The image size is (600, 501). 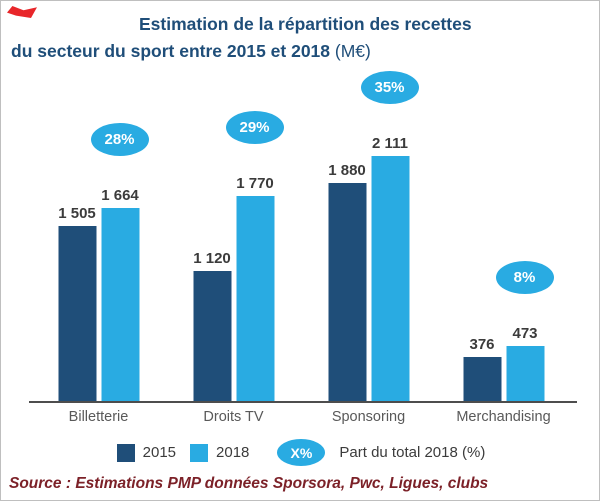 What do you see at coordinates (119, 139) in the screenshot?
I see `percent-badge: 28%` at bounding box center [119, 139].